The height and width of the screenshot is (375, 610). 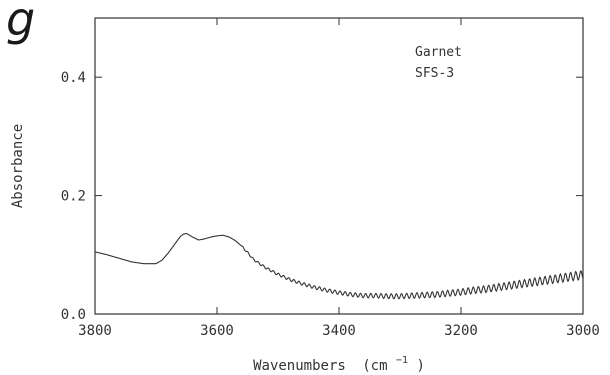 What do you see at coordinates (339, 331) in the screenshot?
I see `x-tick-label-3400: 3400` at bounding box center [339, 331].